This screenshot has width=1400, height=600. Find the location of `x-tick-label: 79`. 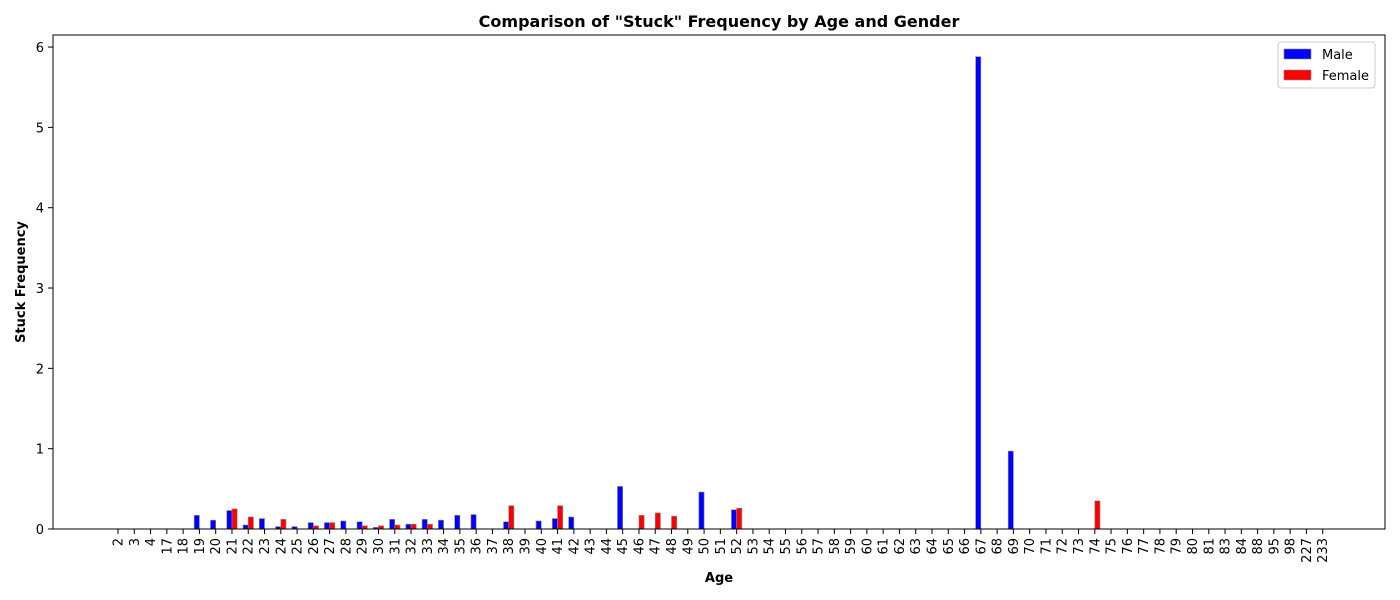

x-tick-label: 79 is located at coordinates (1177, 546).